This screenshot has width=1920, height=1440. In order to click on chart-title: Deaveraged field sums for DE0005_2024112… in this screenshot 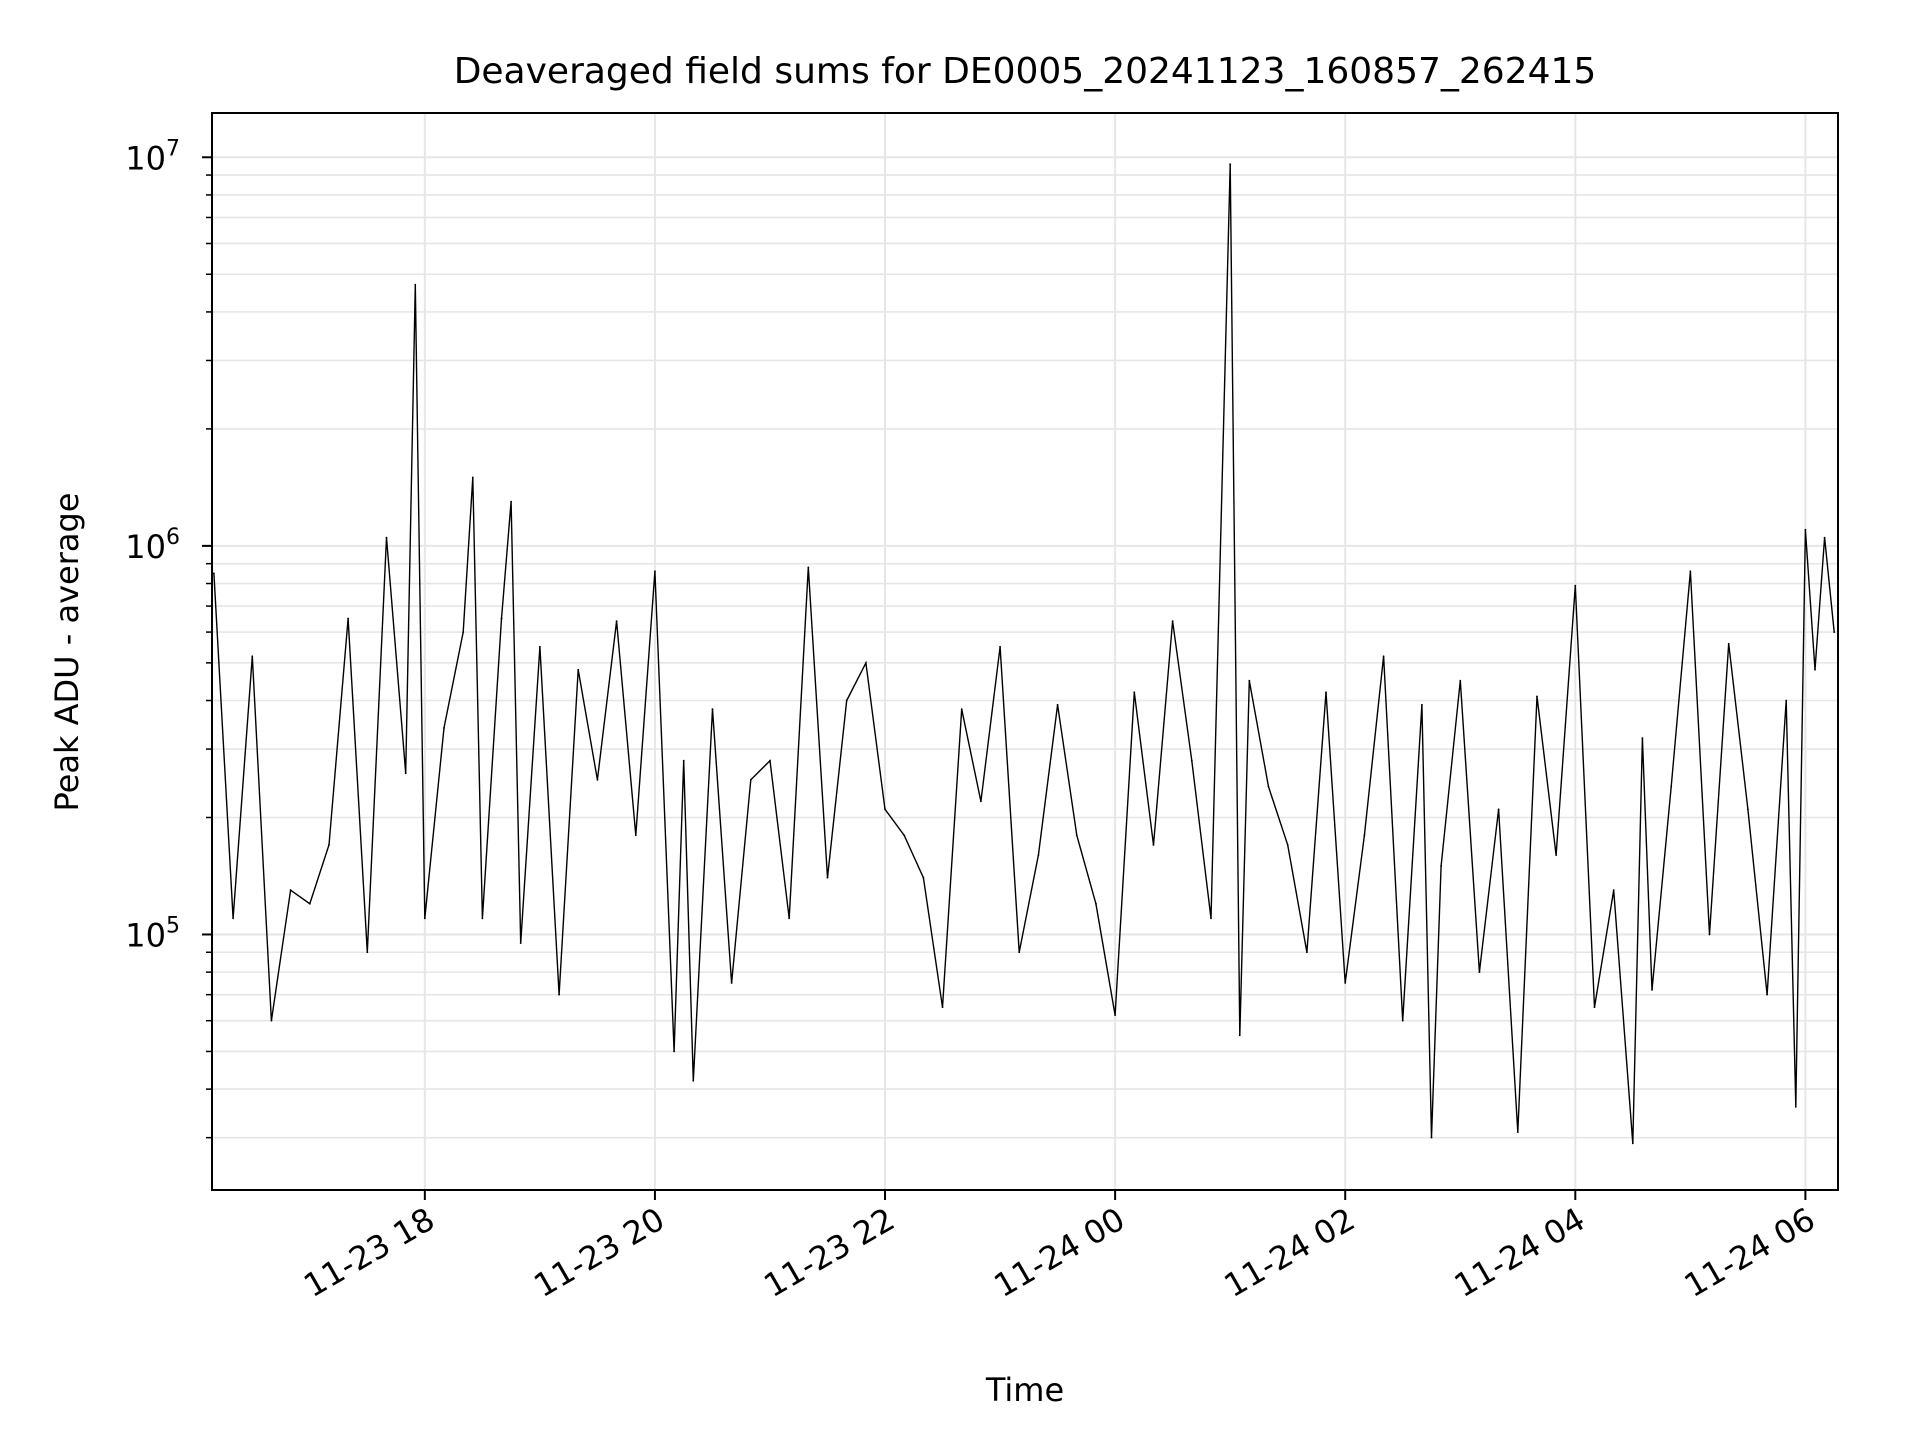, I will do `click(1025, 71)`.